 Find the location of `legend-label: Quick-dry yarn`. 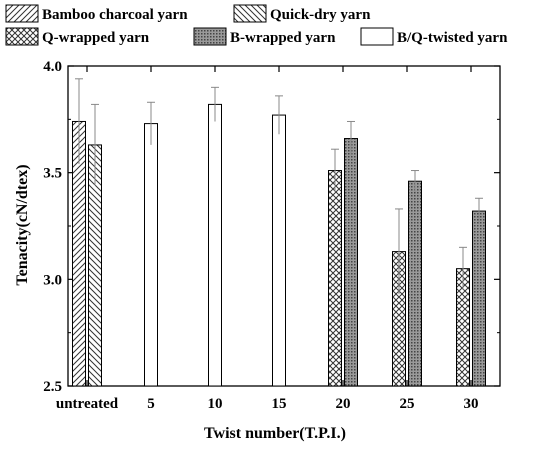

legend-label: Quick-dry yarn is located at coordinates (320, 15).